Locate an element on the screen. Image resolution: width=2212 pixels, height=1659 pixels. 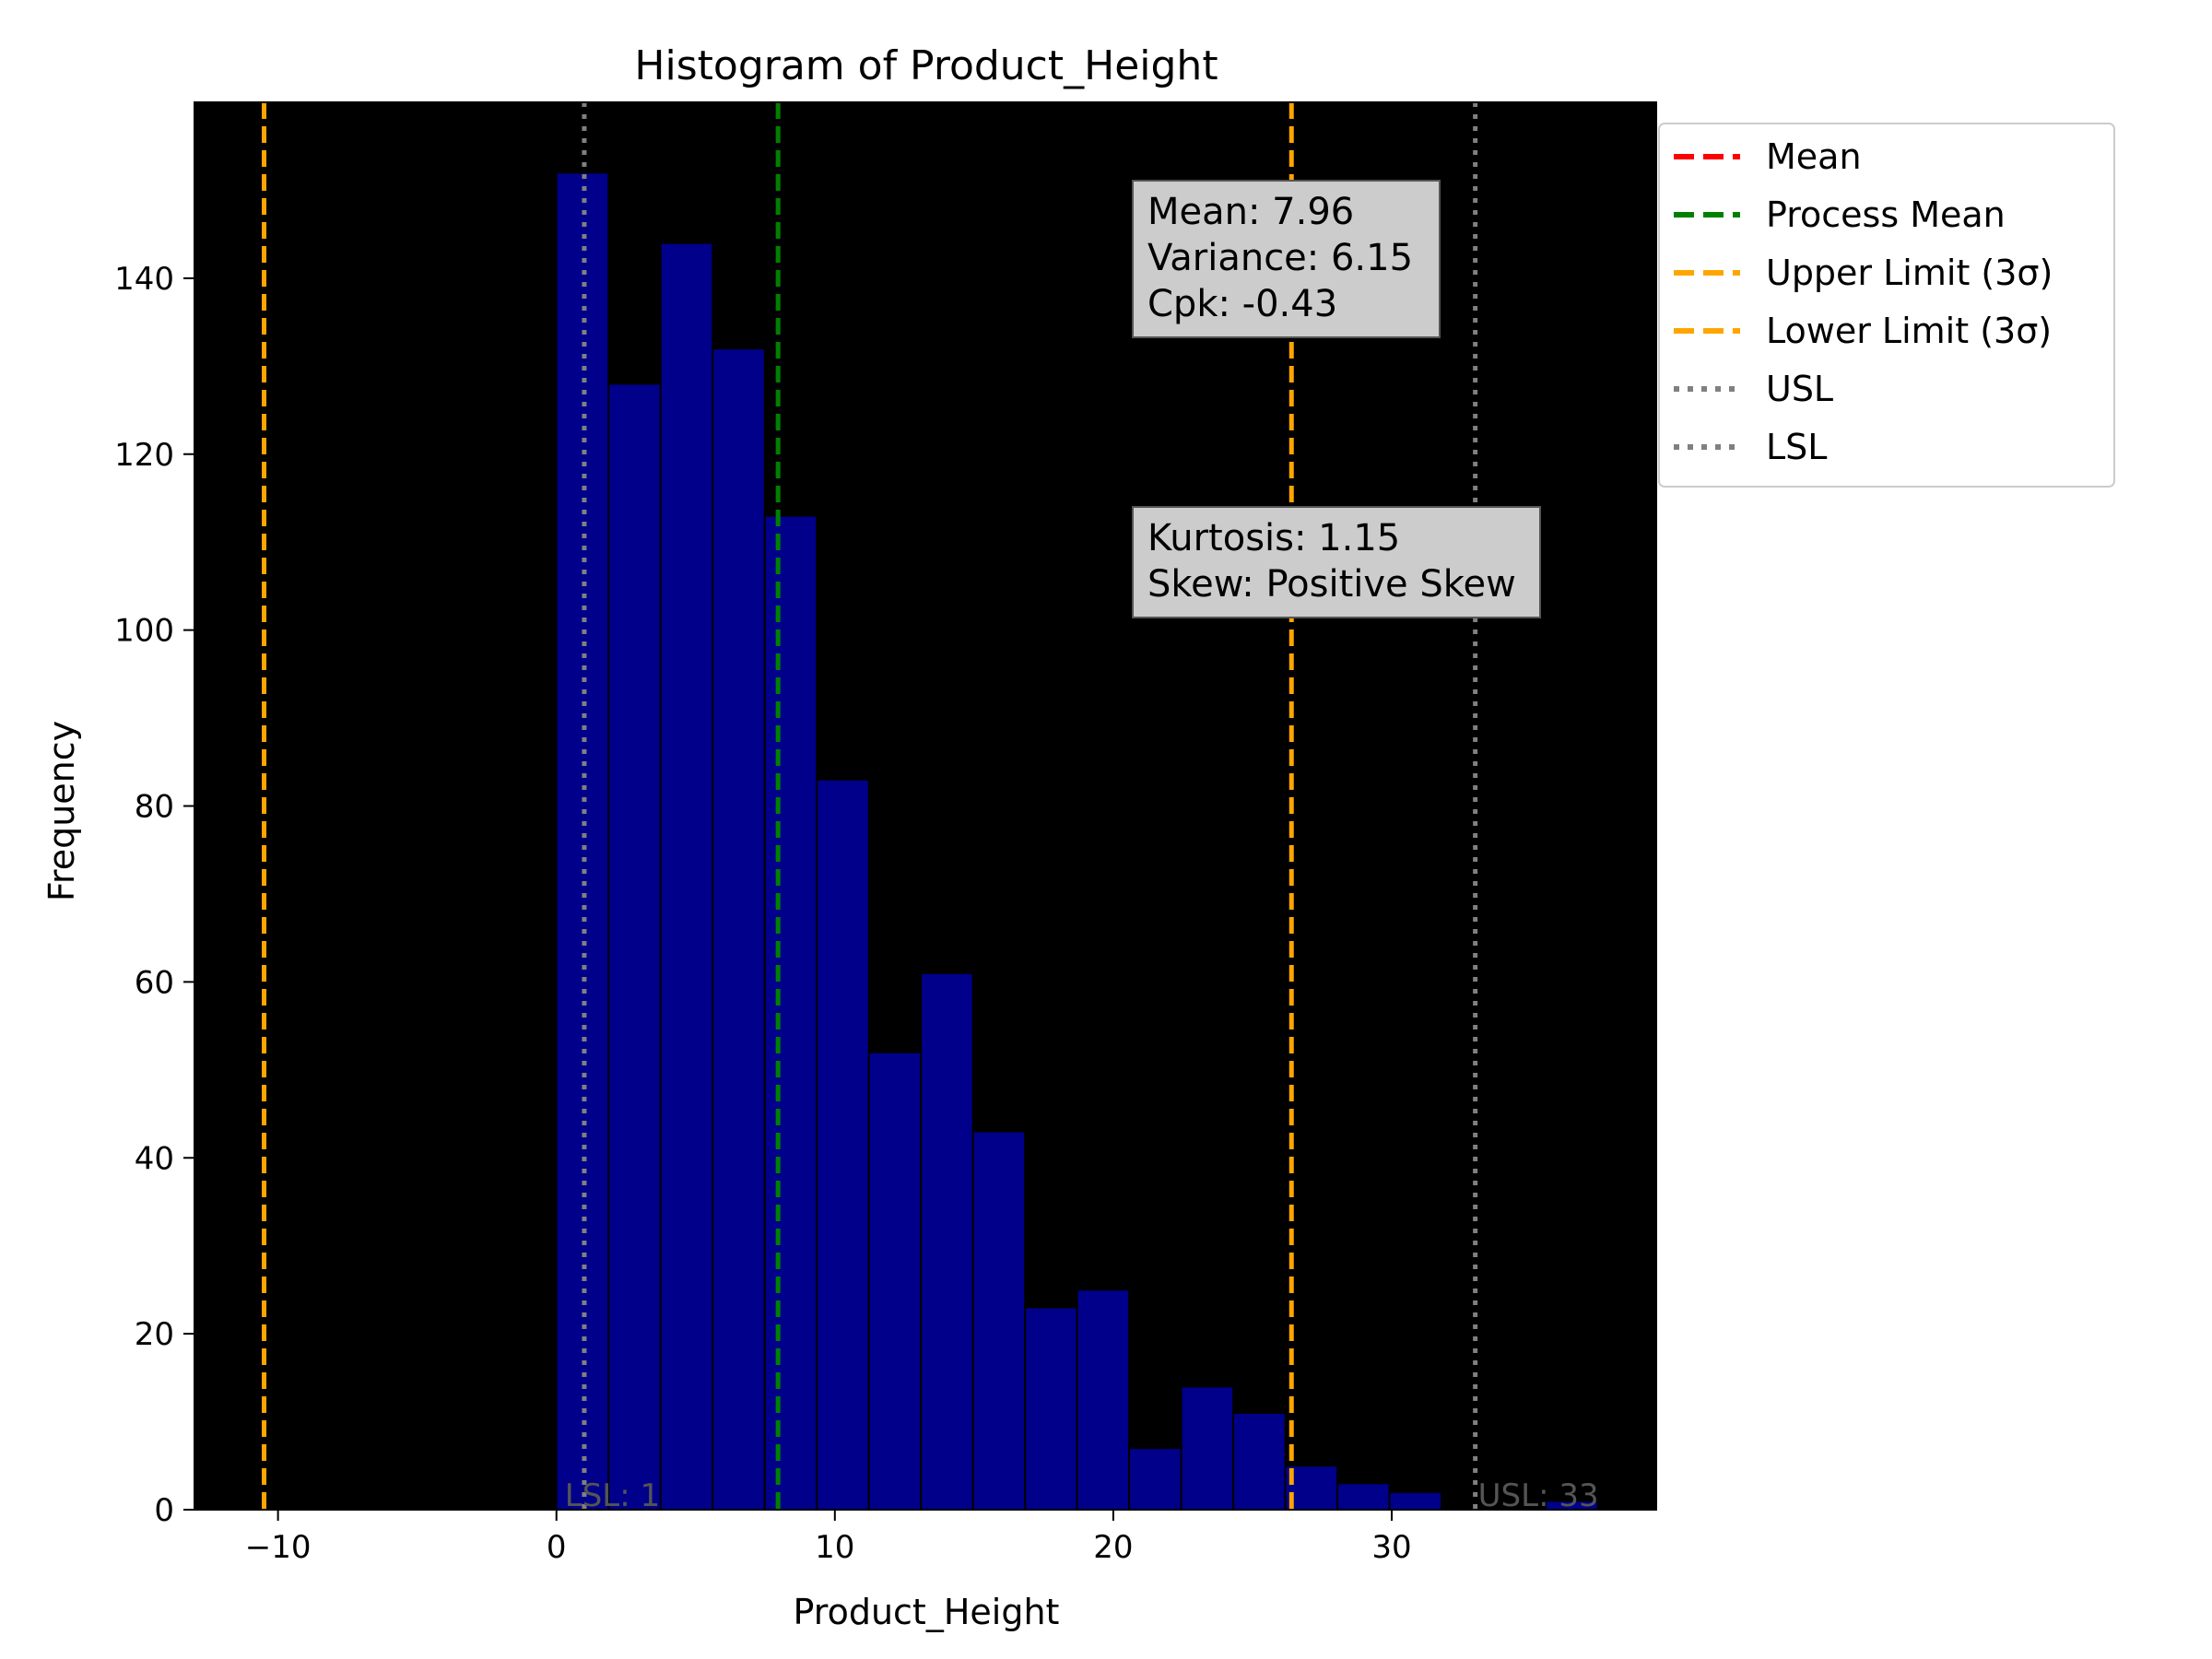
skew-text: Skew: Positive Skew is located at coordinates (1331, 584).